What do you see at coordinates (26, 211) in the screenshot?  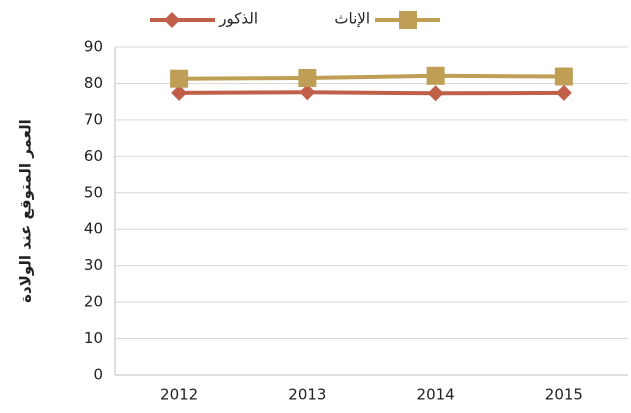 I see `y-axis-label: العمر المتوقع عند الولادة` at bounding box center [26, 211].